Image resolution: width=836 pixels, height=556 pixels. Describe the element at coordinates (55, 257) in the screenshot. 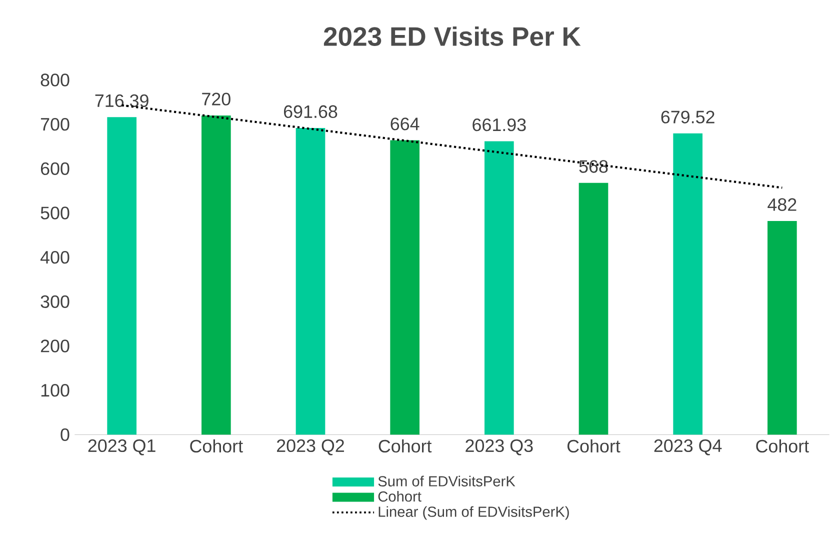

I see `y-tick-label: 400` at that location.